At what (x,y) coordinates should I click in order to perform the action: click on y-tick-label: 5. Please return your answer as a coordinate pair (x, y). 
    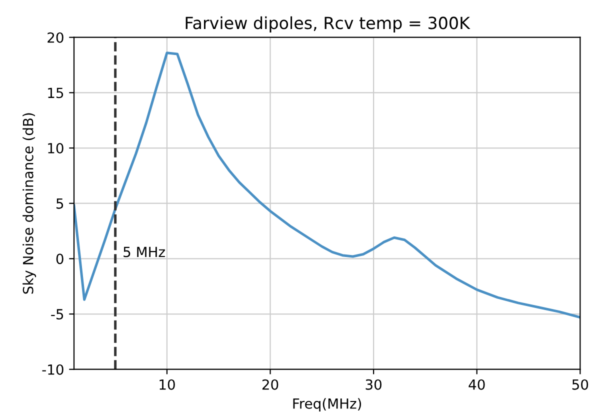
    Looking at the image, I should click on (60, 203).